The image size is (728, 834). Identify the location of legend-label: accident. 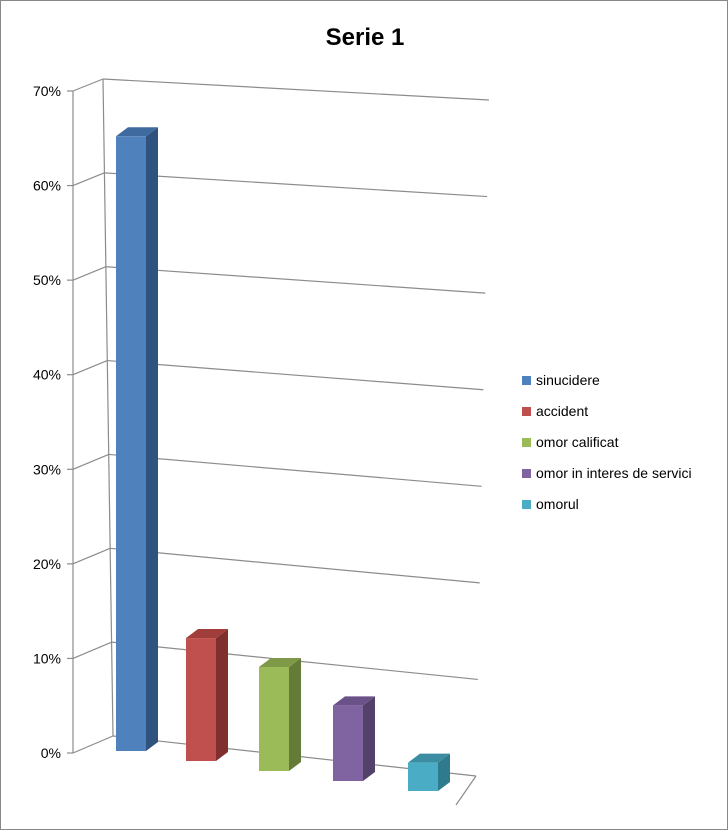
(562, 411).